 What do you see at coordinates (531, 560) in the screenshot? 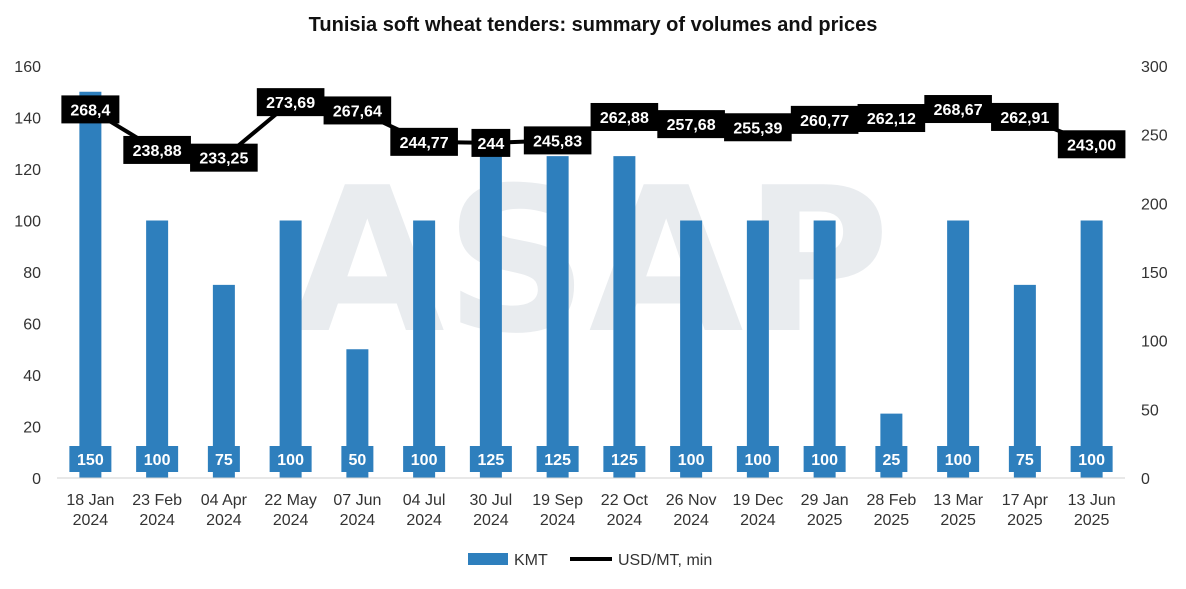
I see `legend-label-kmt: KMT` at bounding box center [531, 560].